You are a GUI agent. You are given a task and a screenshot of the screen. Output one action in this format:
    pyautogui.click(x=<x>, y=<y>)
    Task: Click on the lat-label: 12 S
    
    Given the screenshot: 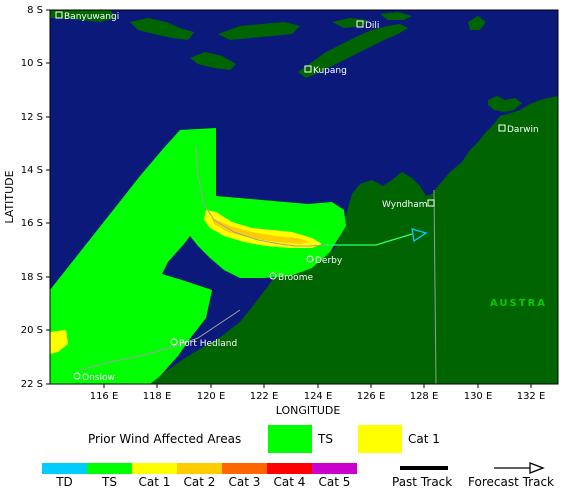 What is the action you would take?
    pyautogui.click(x=32, y=117)
    